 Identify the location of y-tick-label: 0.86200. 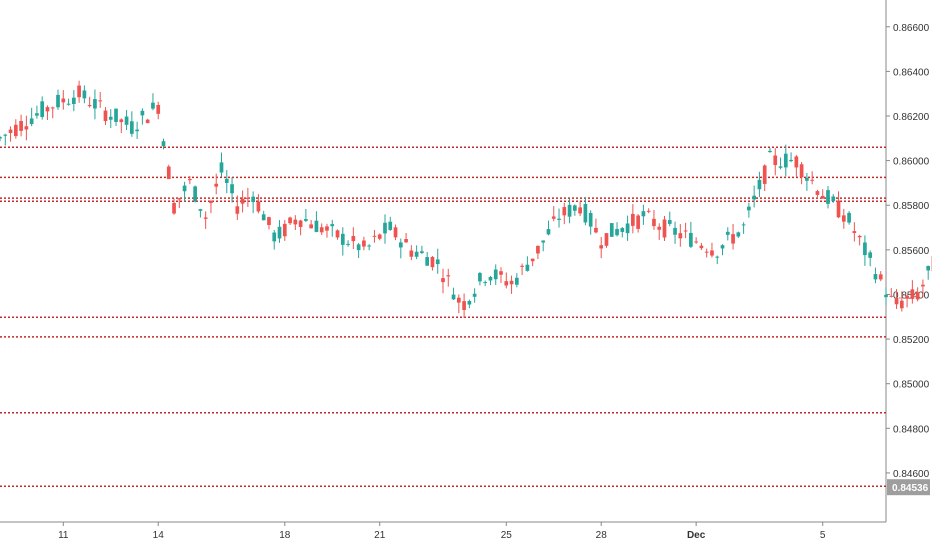
(911, 117).